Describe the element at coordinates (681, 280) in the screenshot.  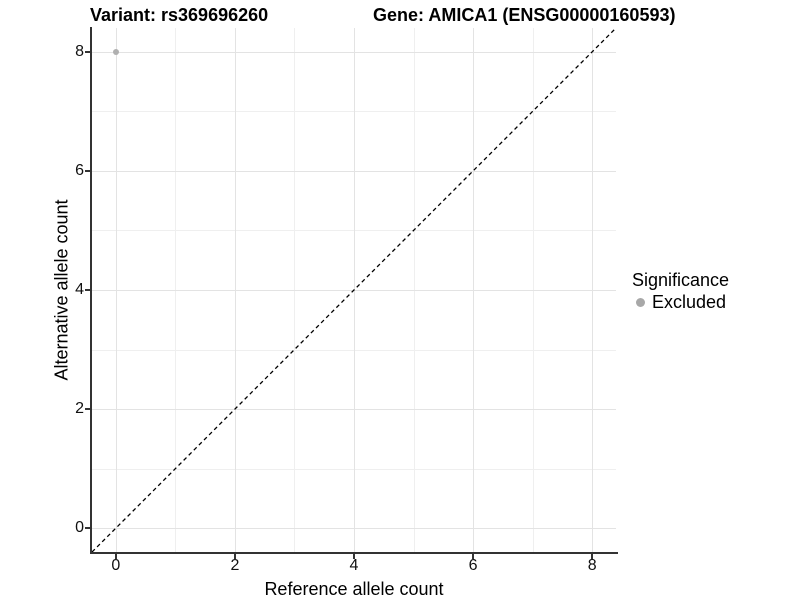
I see `legend-title: Significance` at that location.